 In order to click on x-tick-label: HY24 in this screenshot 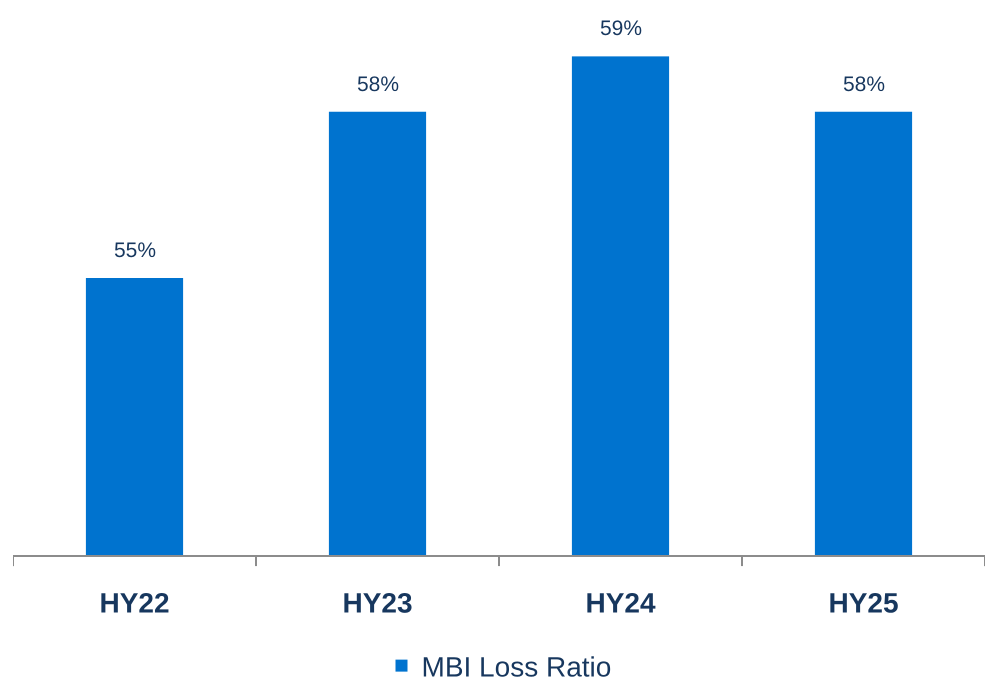, I will do `click(620, 603)`.